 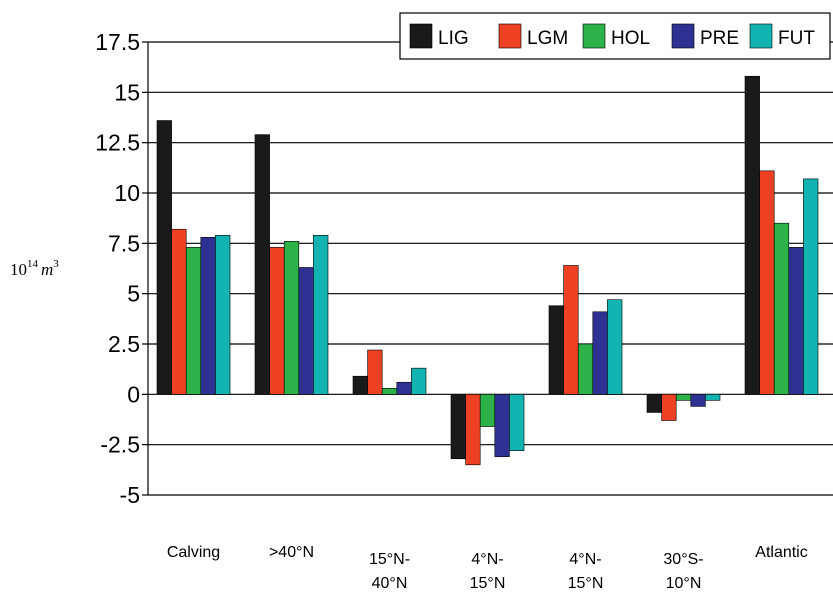 I want to click on y-tick-label: 10, so click(x=127, y=193).